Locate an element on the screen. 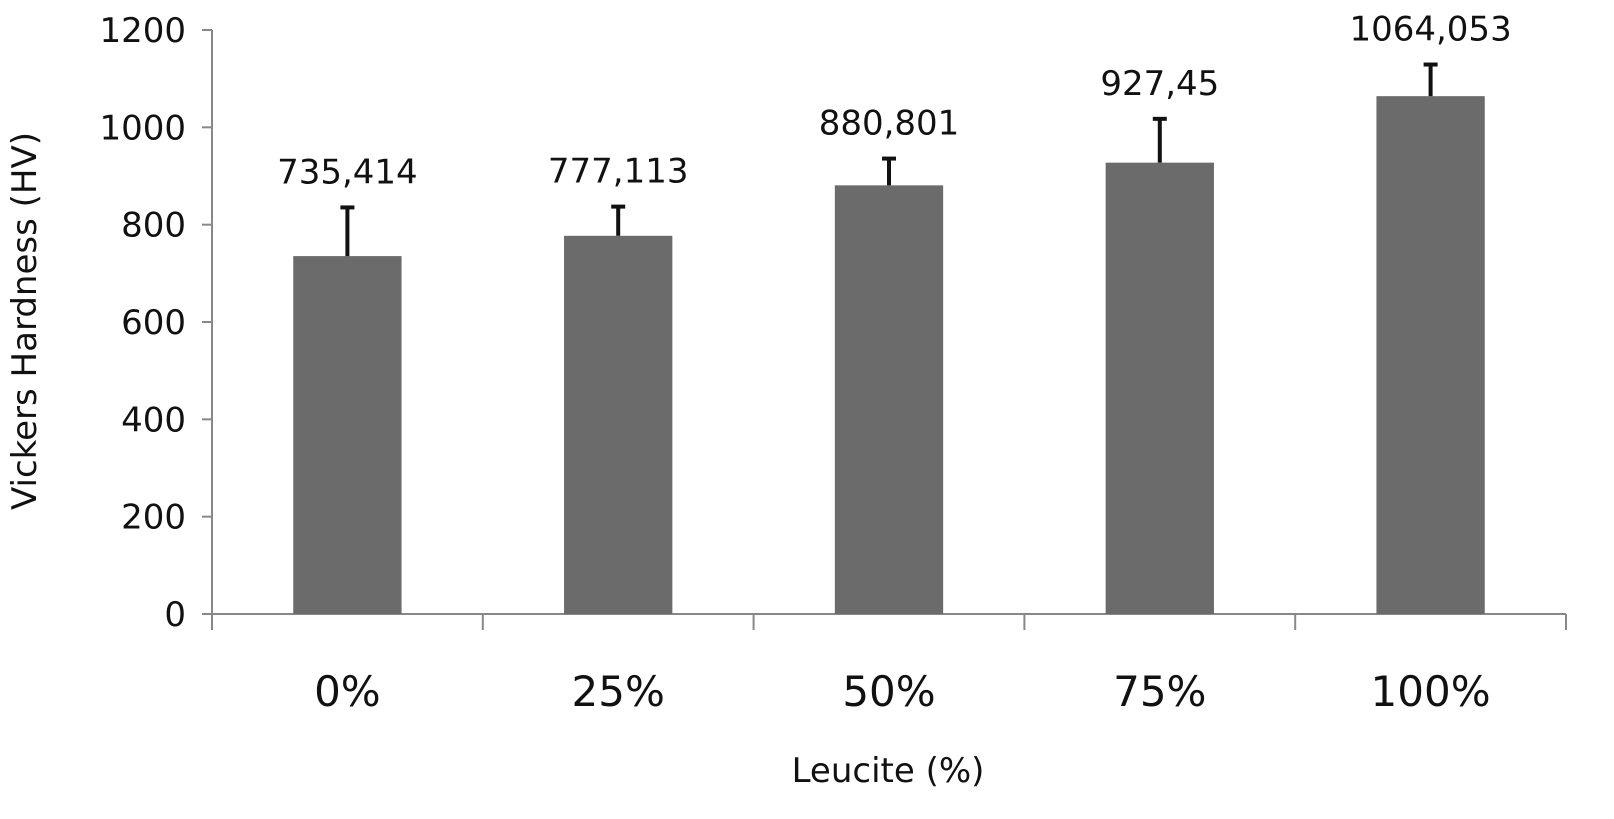 The height and width of the screenshot is (819, 1614). y-tick-label: 1000 is located at coordinates (142, 128).